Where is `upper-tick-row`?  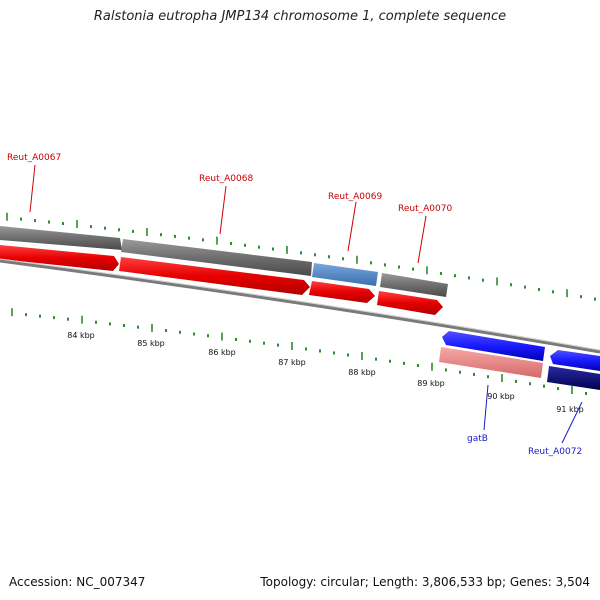
upper-tick-row is located at coordinates (301, 256).